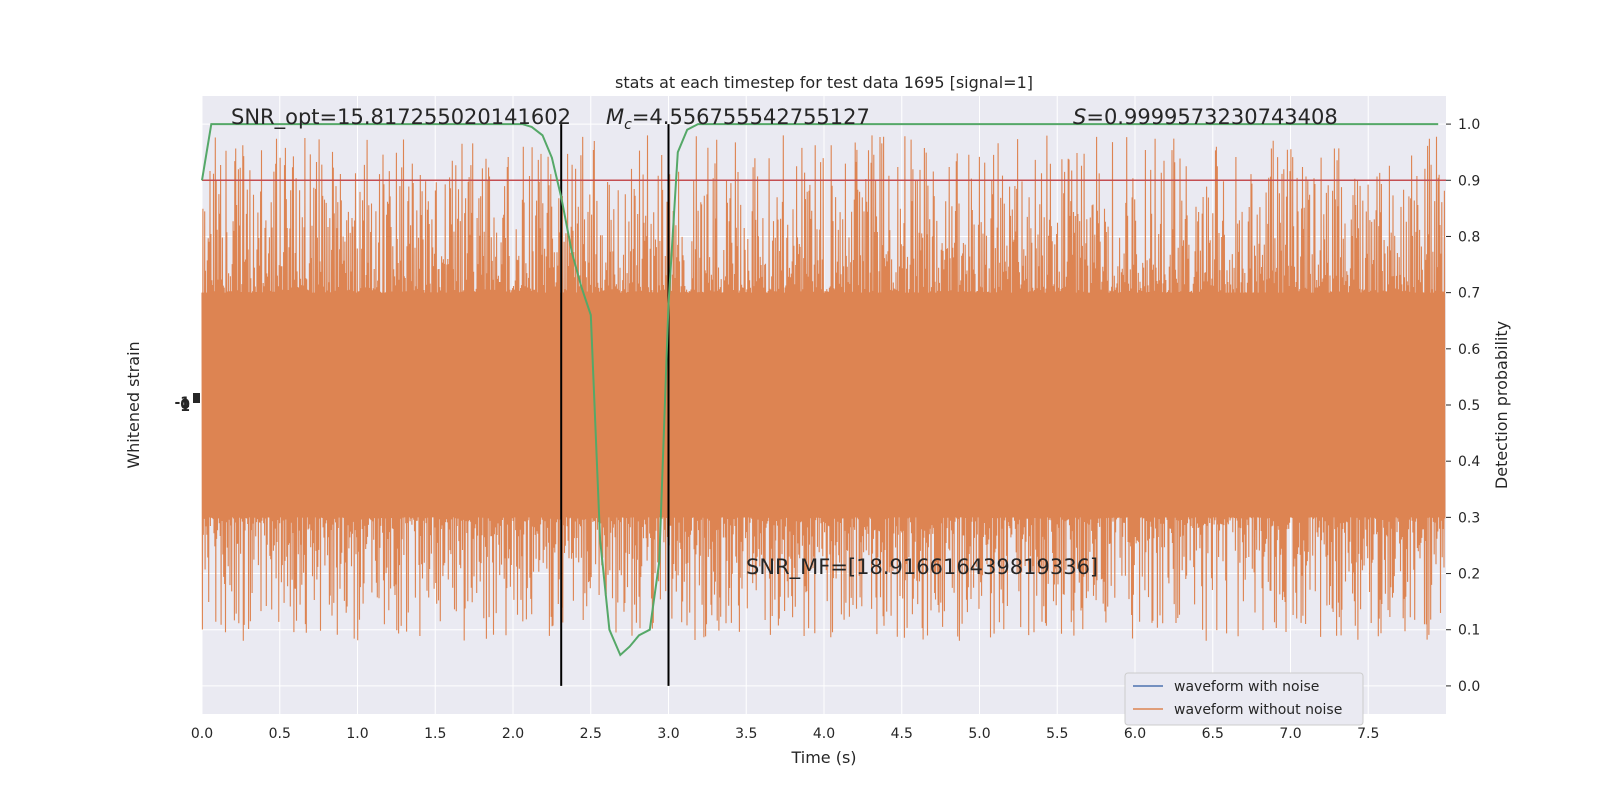 This screenshot has height=800, width=1600. What do you see at coordinates (133, 404) in the screenshot?
I see `y-axis-label-left: Whitened strain` at bounding box center [133, 404].